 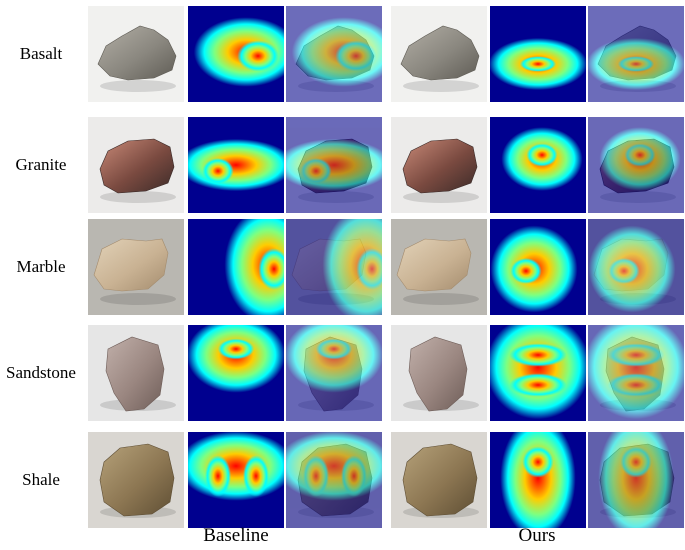 I want to click on row-label-granite: Granite, so click(x=41, y=164).